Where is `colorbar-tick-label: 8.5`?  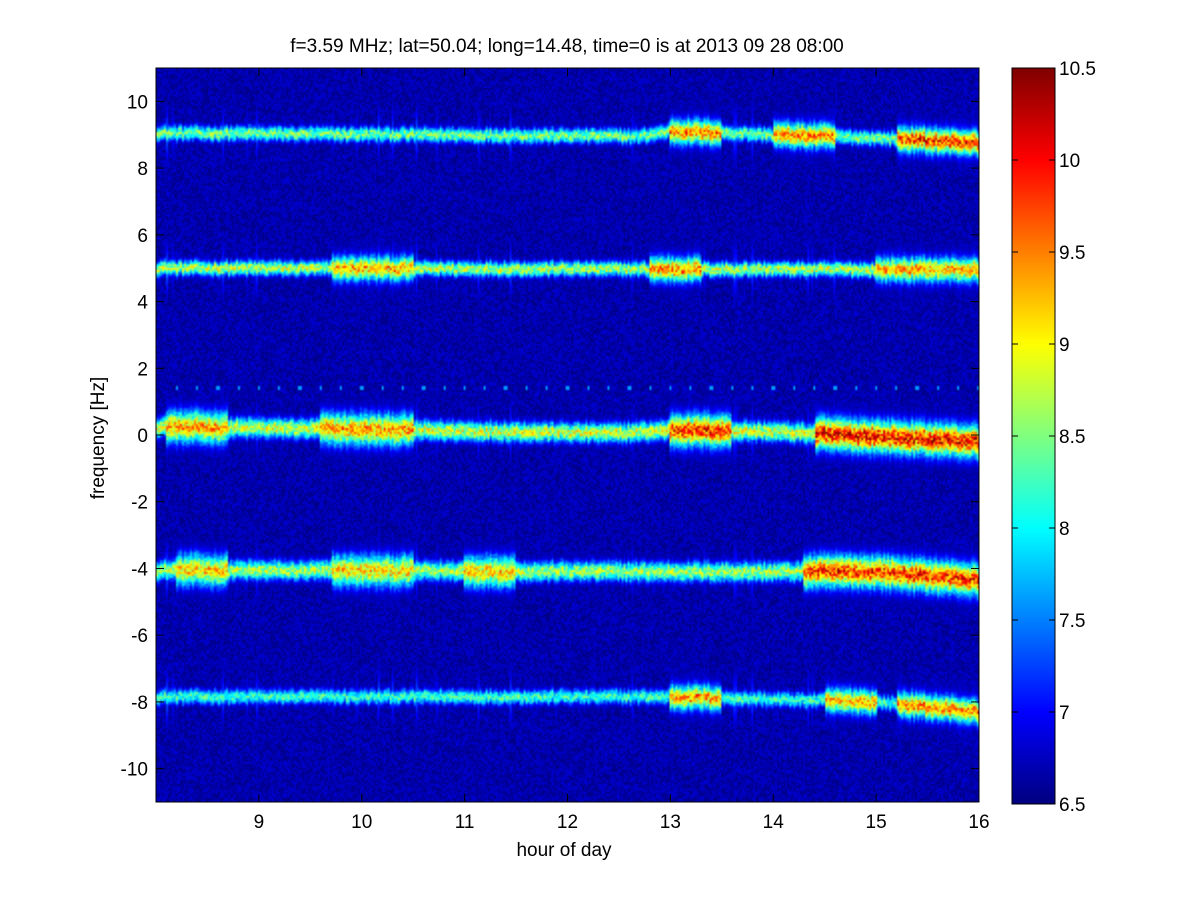 colorbar-tick-label: 8.5 is located at coordinates (1072, 437).